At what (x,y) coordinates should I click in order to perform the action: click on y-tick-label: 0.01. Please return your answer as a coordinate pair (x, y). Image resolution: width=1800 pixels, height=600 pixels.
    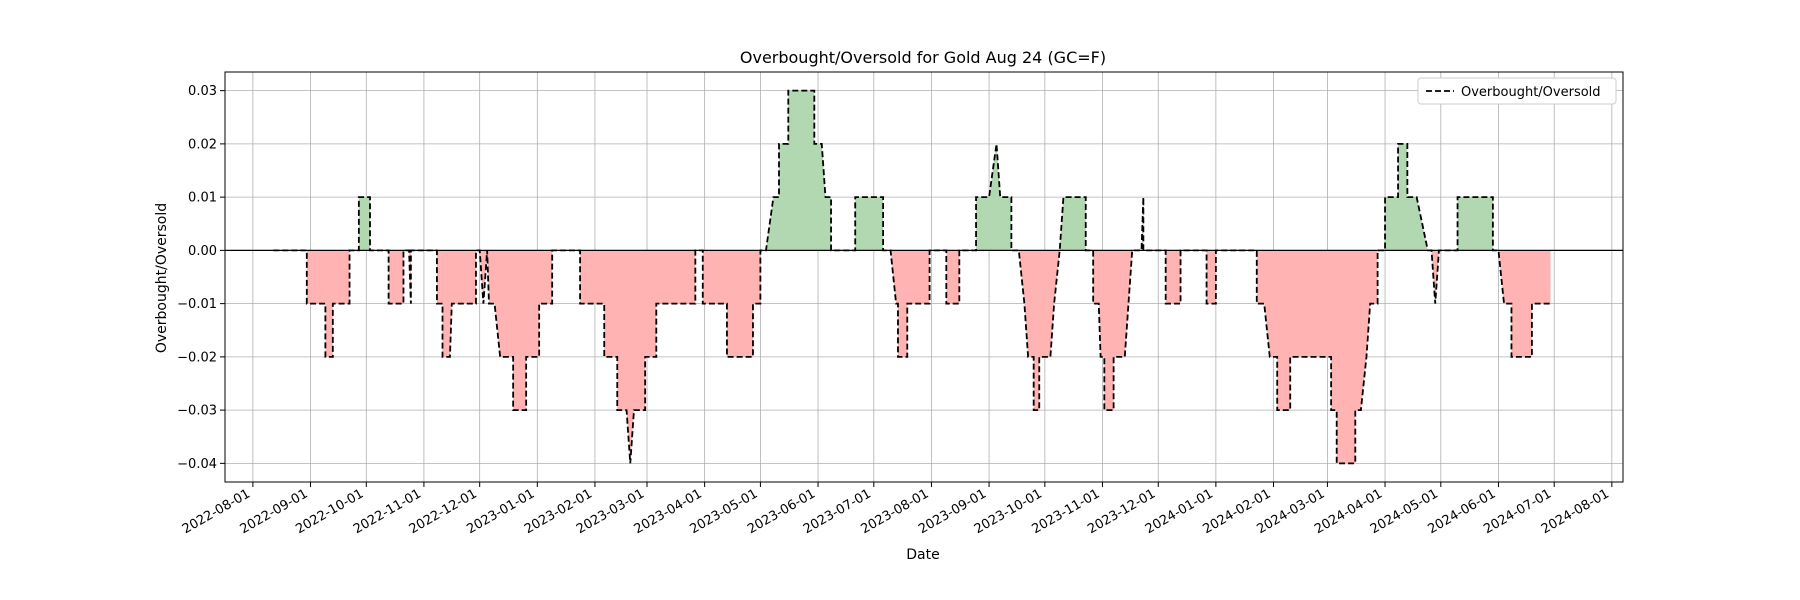
    Looking at the image, I should click on (202, 198).